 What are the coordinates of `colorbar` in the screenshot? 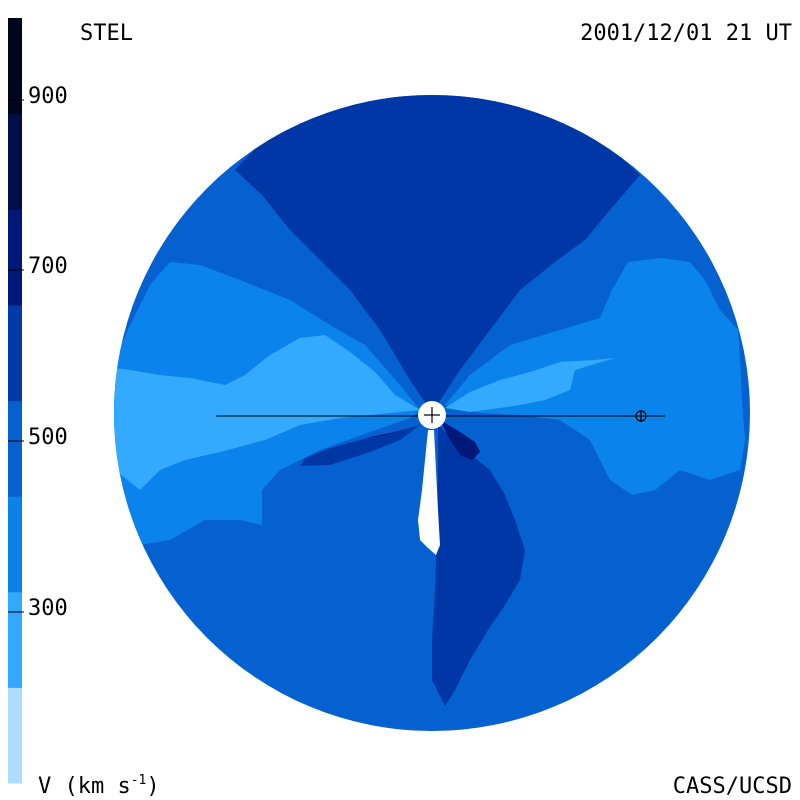 It's located at (15, 401).